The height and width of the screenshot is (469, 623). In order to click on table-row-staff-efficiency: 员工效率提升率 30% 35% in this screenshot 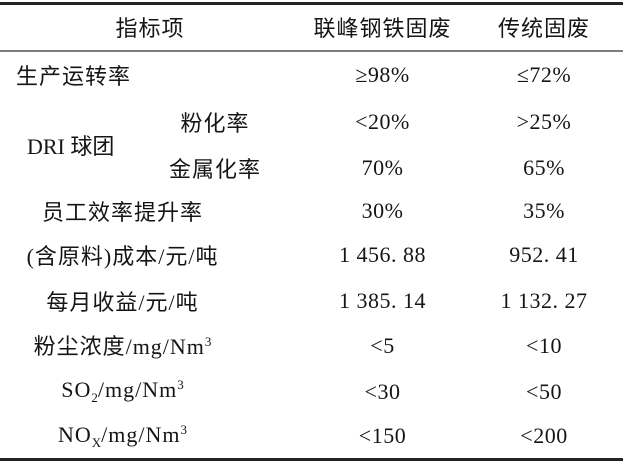, I will do `click(311, 211)`.